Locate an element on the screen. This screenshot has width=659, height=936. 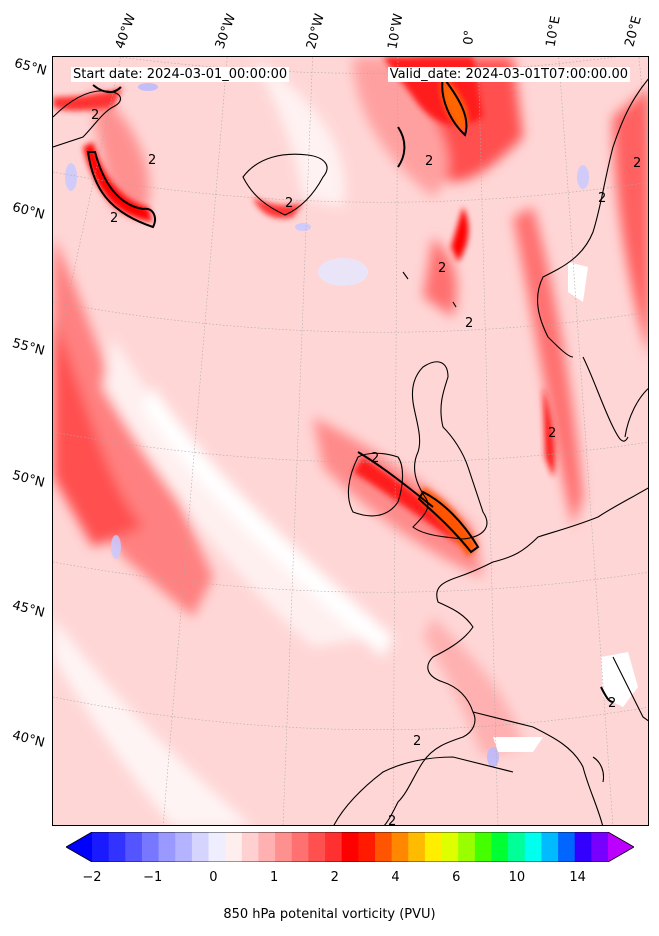
colorbar-cells is located at coordinates (350, 847).